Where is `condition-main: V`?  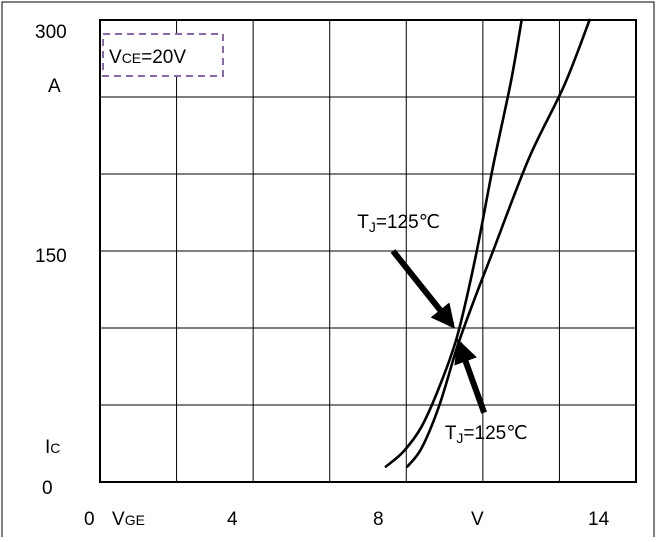 condition-main: V is located at coordinates (115, 57).